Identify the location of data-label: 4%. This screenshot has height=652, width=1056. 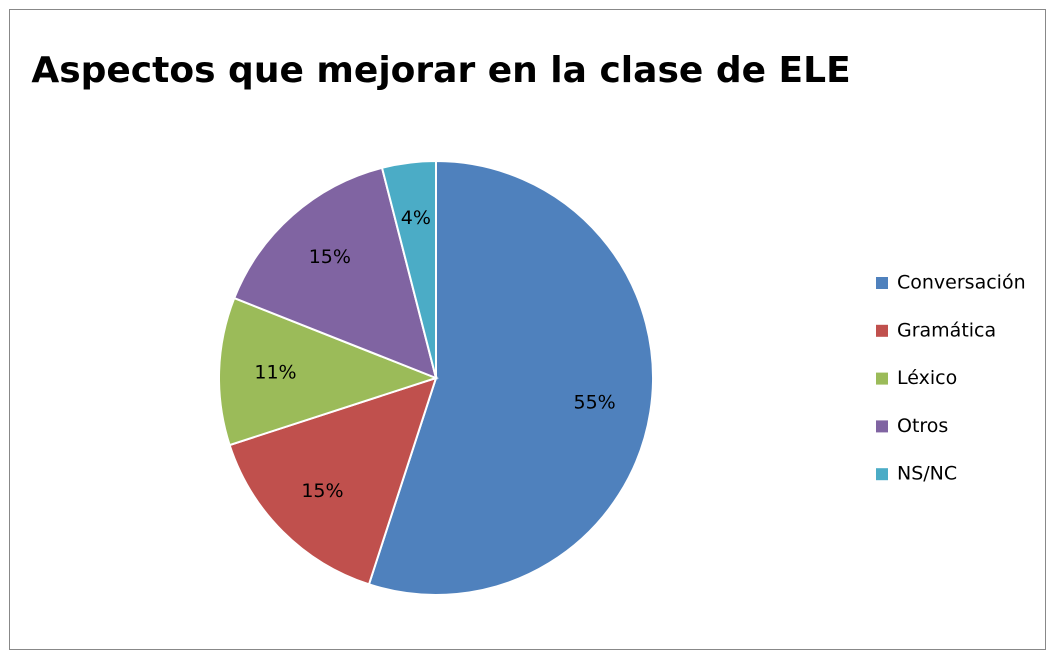
(416, 218).